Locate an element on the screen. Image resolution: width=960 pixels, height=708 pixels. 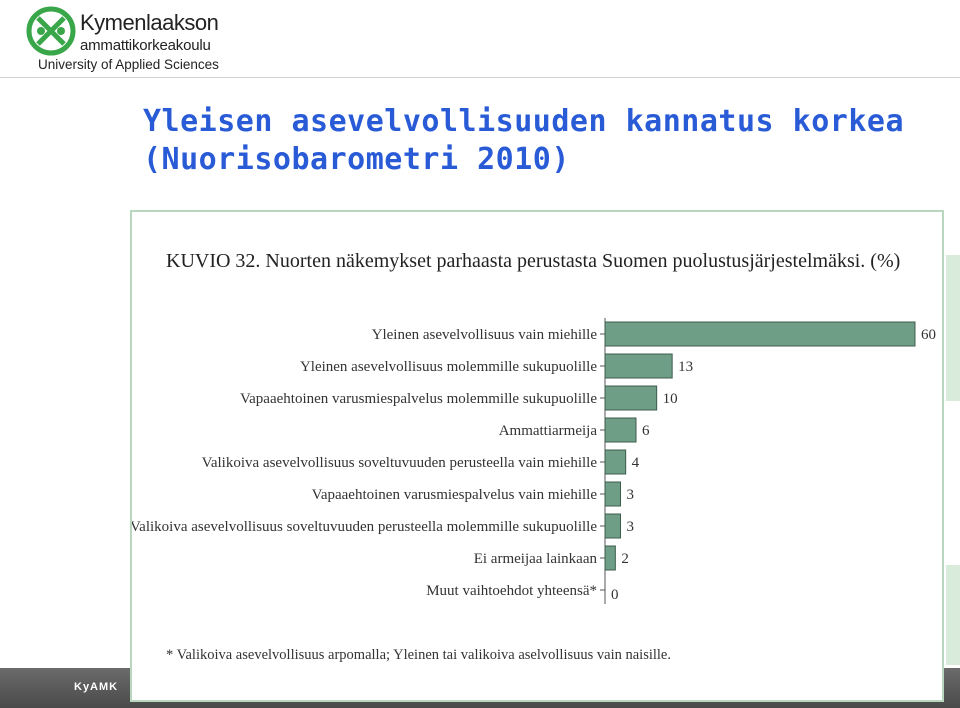
value-label: 2 is located at coordinates (625, 559).